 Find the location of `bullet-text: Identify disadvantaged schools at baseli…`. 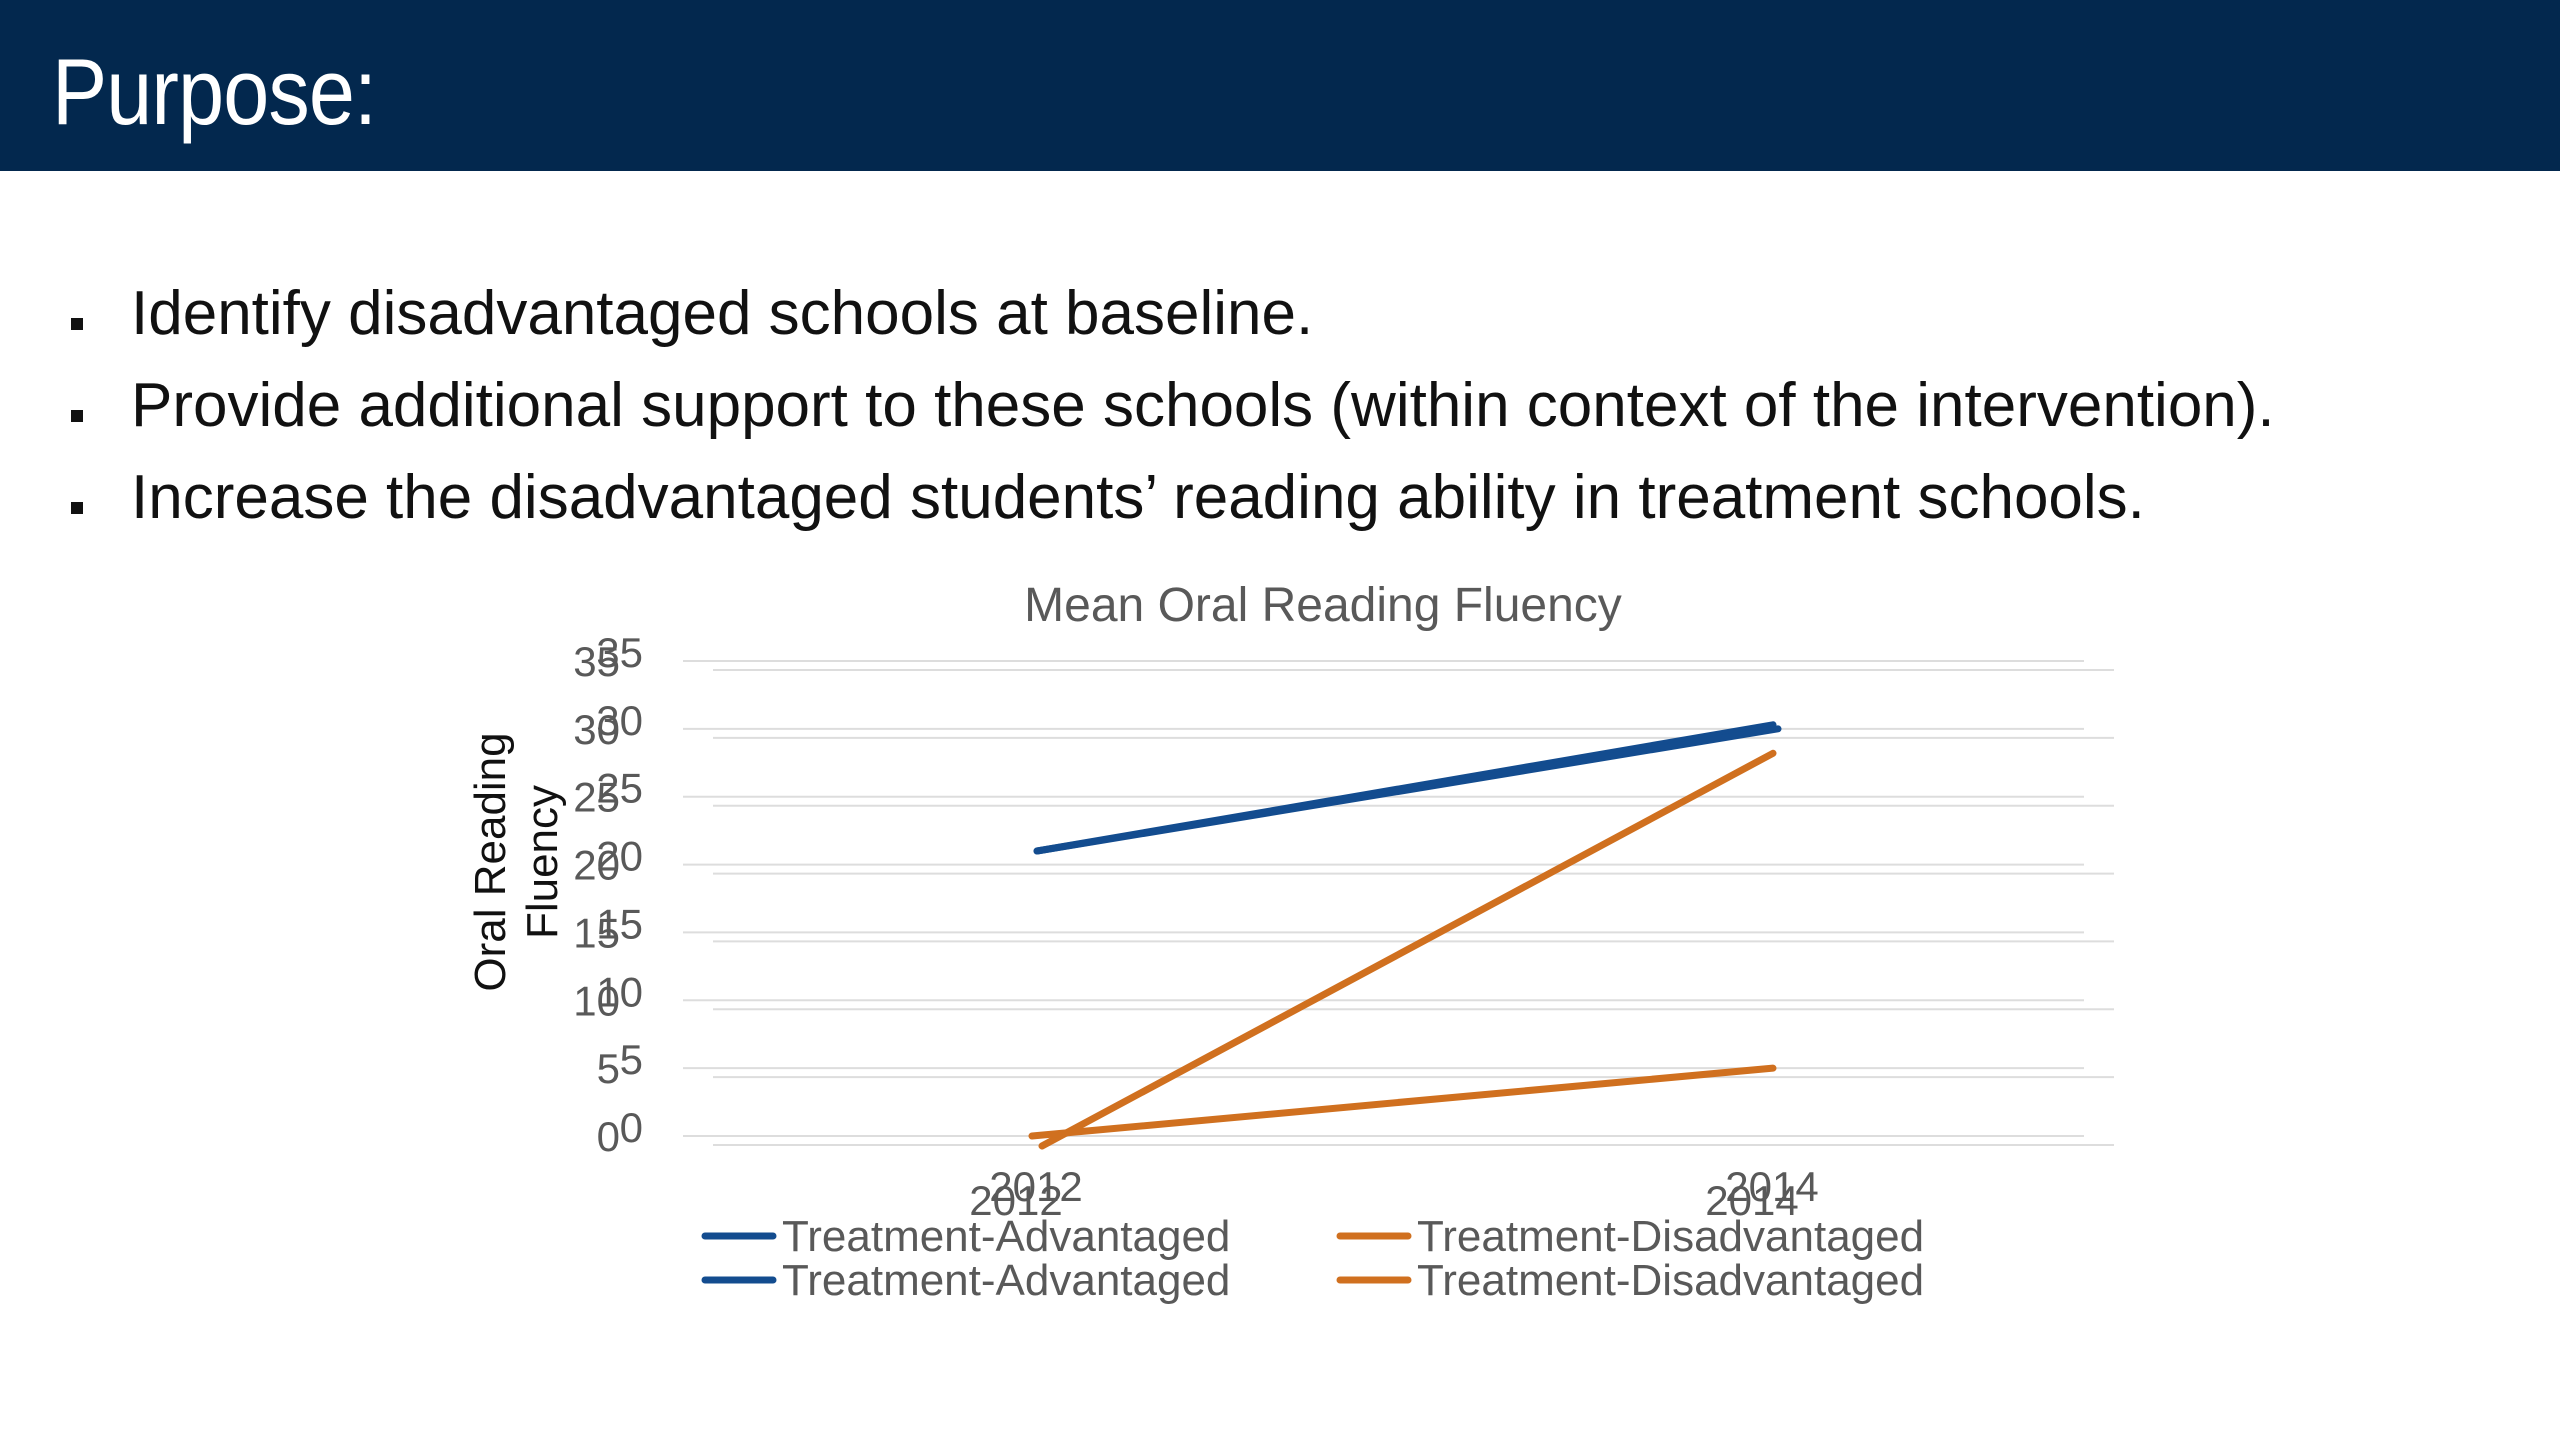

bullet-text: Identify disadvantaged schools at baseli… is located at coordinates (722, 313).